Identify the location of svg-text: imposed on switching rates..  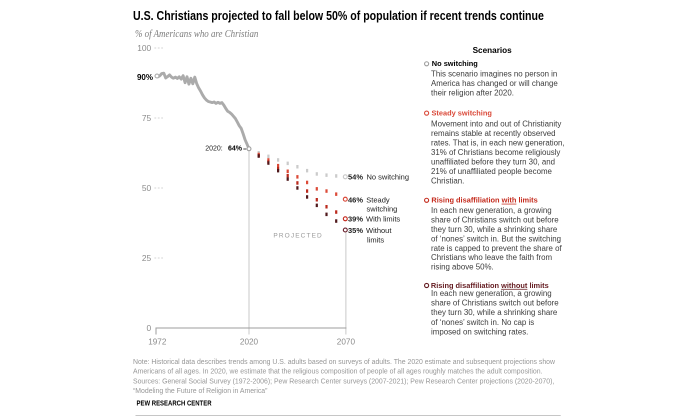
(479, 332).